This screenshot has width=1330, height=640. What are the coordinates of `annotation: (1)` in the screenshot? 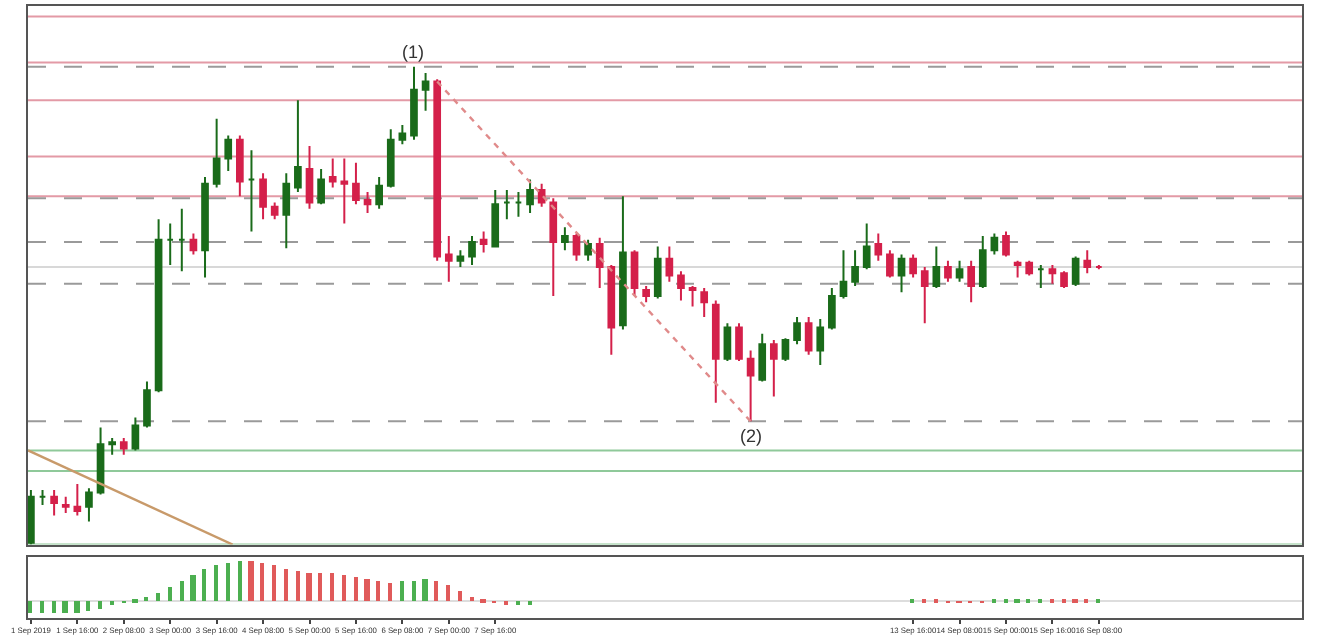 It's located at (413, 52).